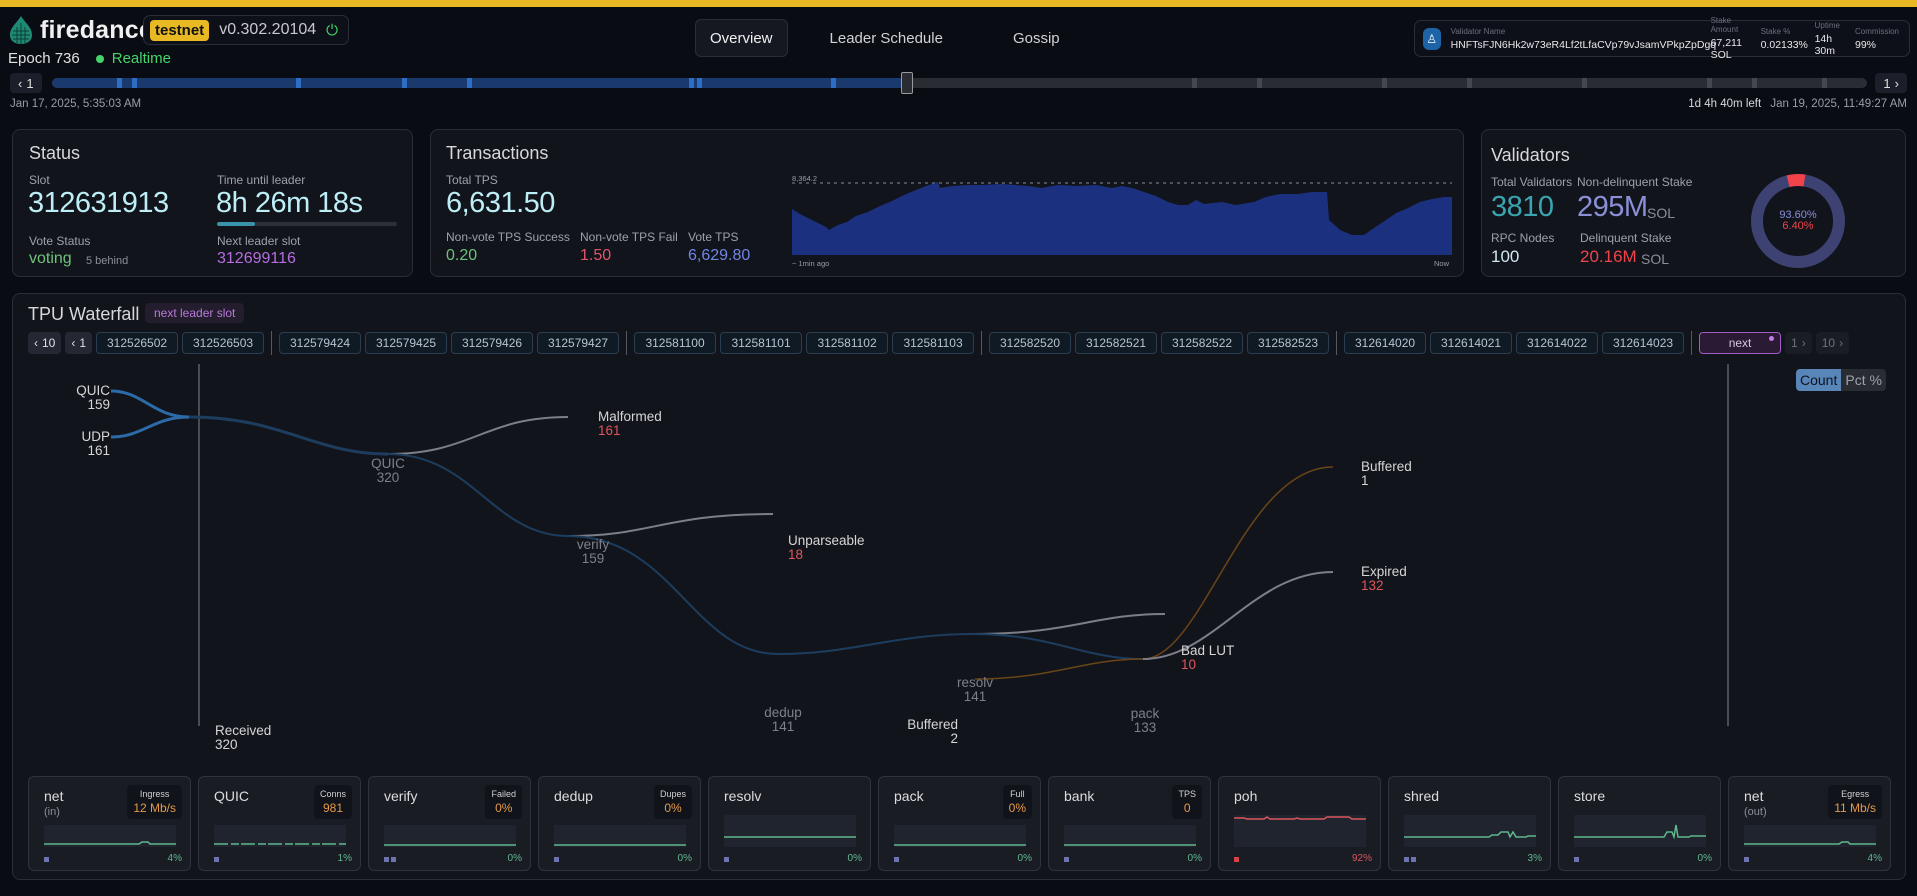  Describe the element at coordinates (1891, 83) in the screenshot. I see `timeline-next-button: 1 ›` at that location.